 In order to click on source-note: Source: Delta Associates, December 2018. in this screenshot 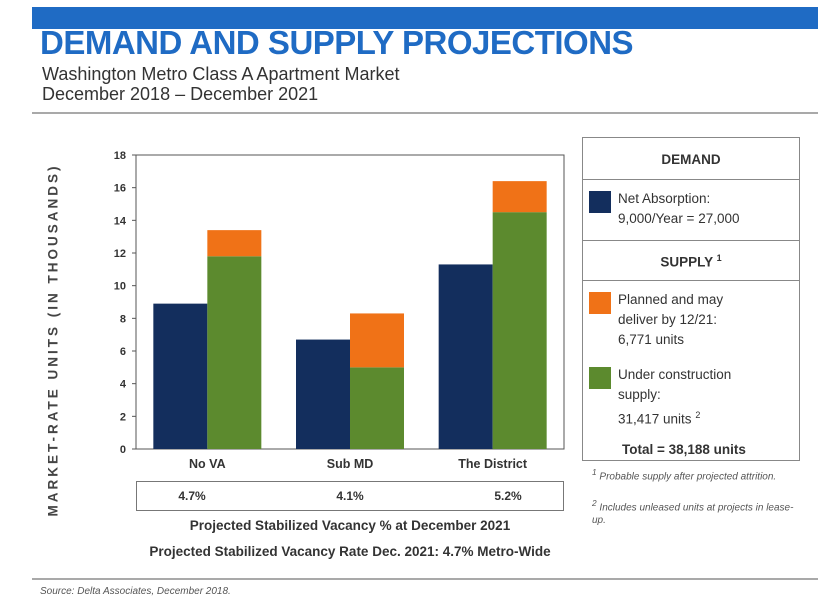, I will do `click(135, 591)`.